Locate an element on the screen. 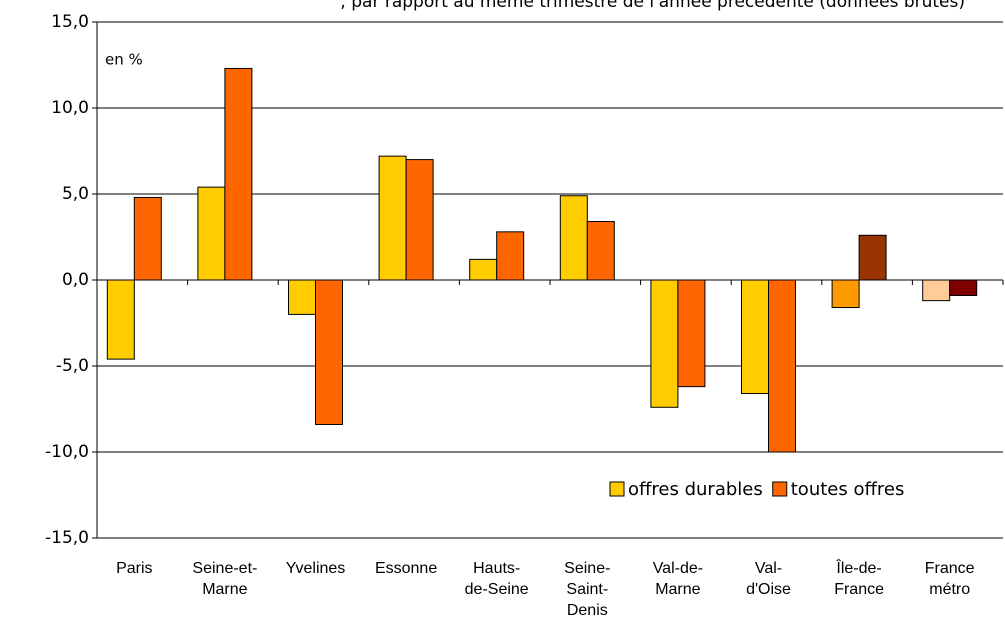 The height and width of the screenshot is (630, 1005). y-tick-label: -15,0 is located at coordinates (67, 538).